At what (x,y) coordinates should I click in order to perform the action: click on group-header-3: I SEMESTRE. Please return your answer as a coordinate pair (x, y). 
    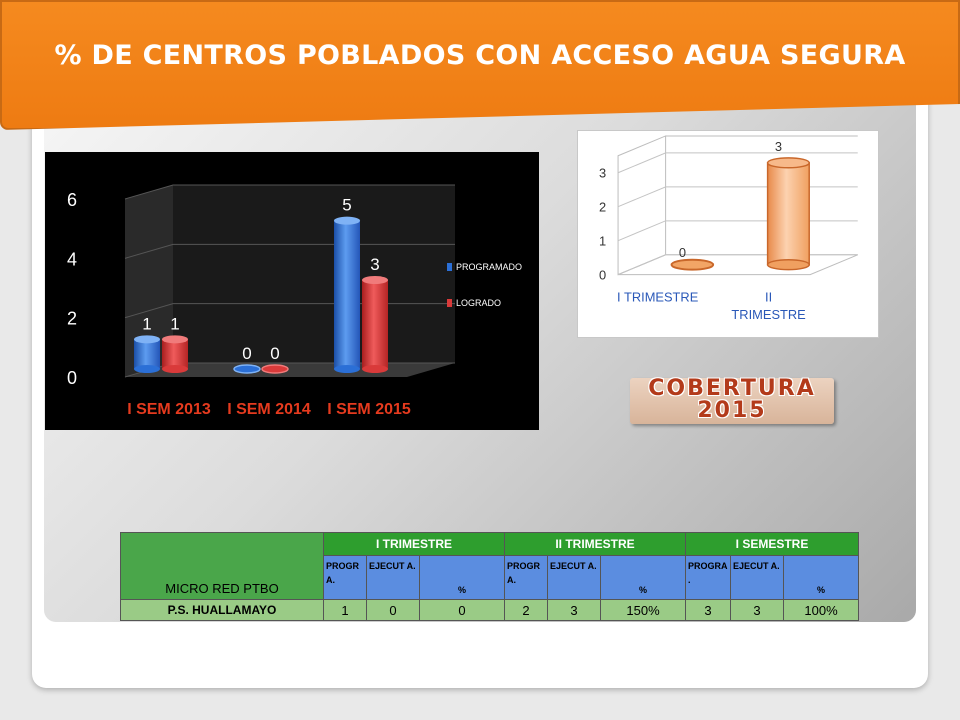
    Looking at the image, I should click on (772, 544).